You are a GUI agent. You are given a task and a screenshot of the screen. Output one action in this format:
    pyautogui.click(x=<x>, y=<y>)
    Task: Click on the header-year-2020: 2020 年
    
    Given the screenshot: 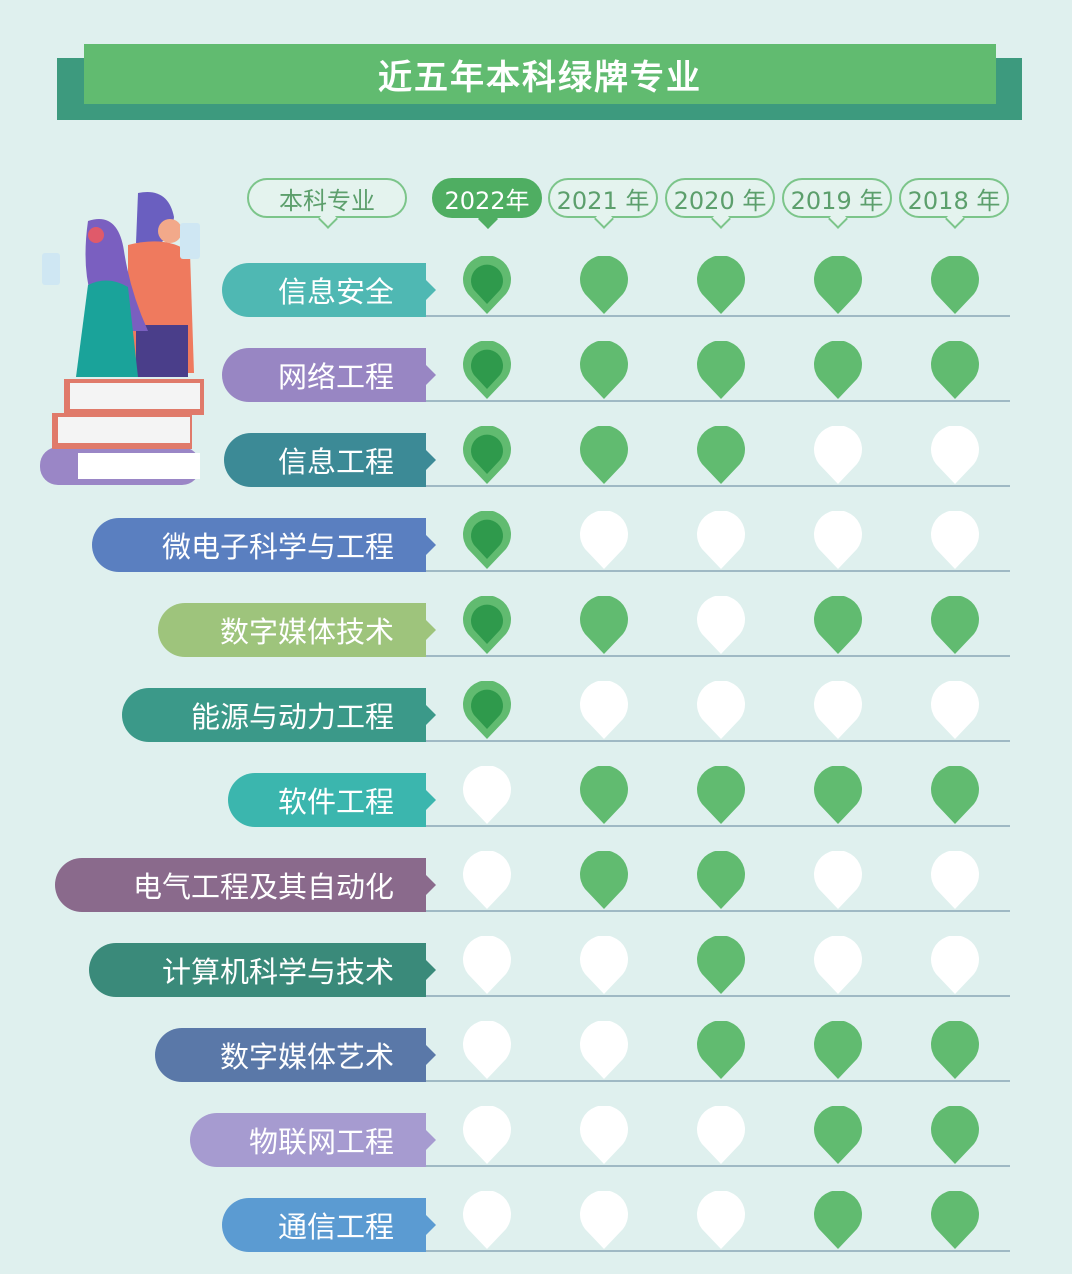 What is the action you would take?
    pyautogui.click(x=720, y=198)
    